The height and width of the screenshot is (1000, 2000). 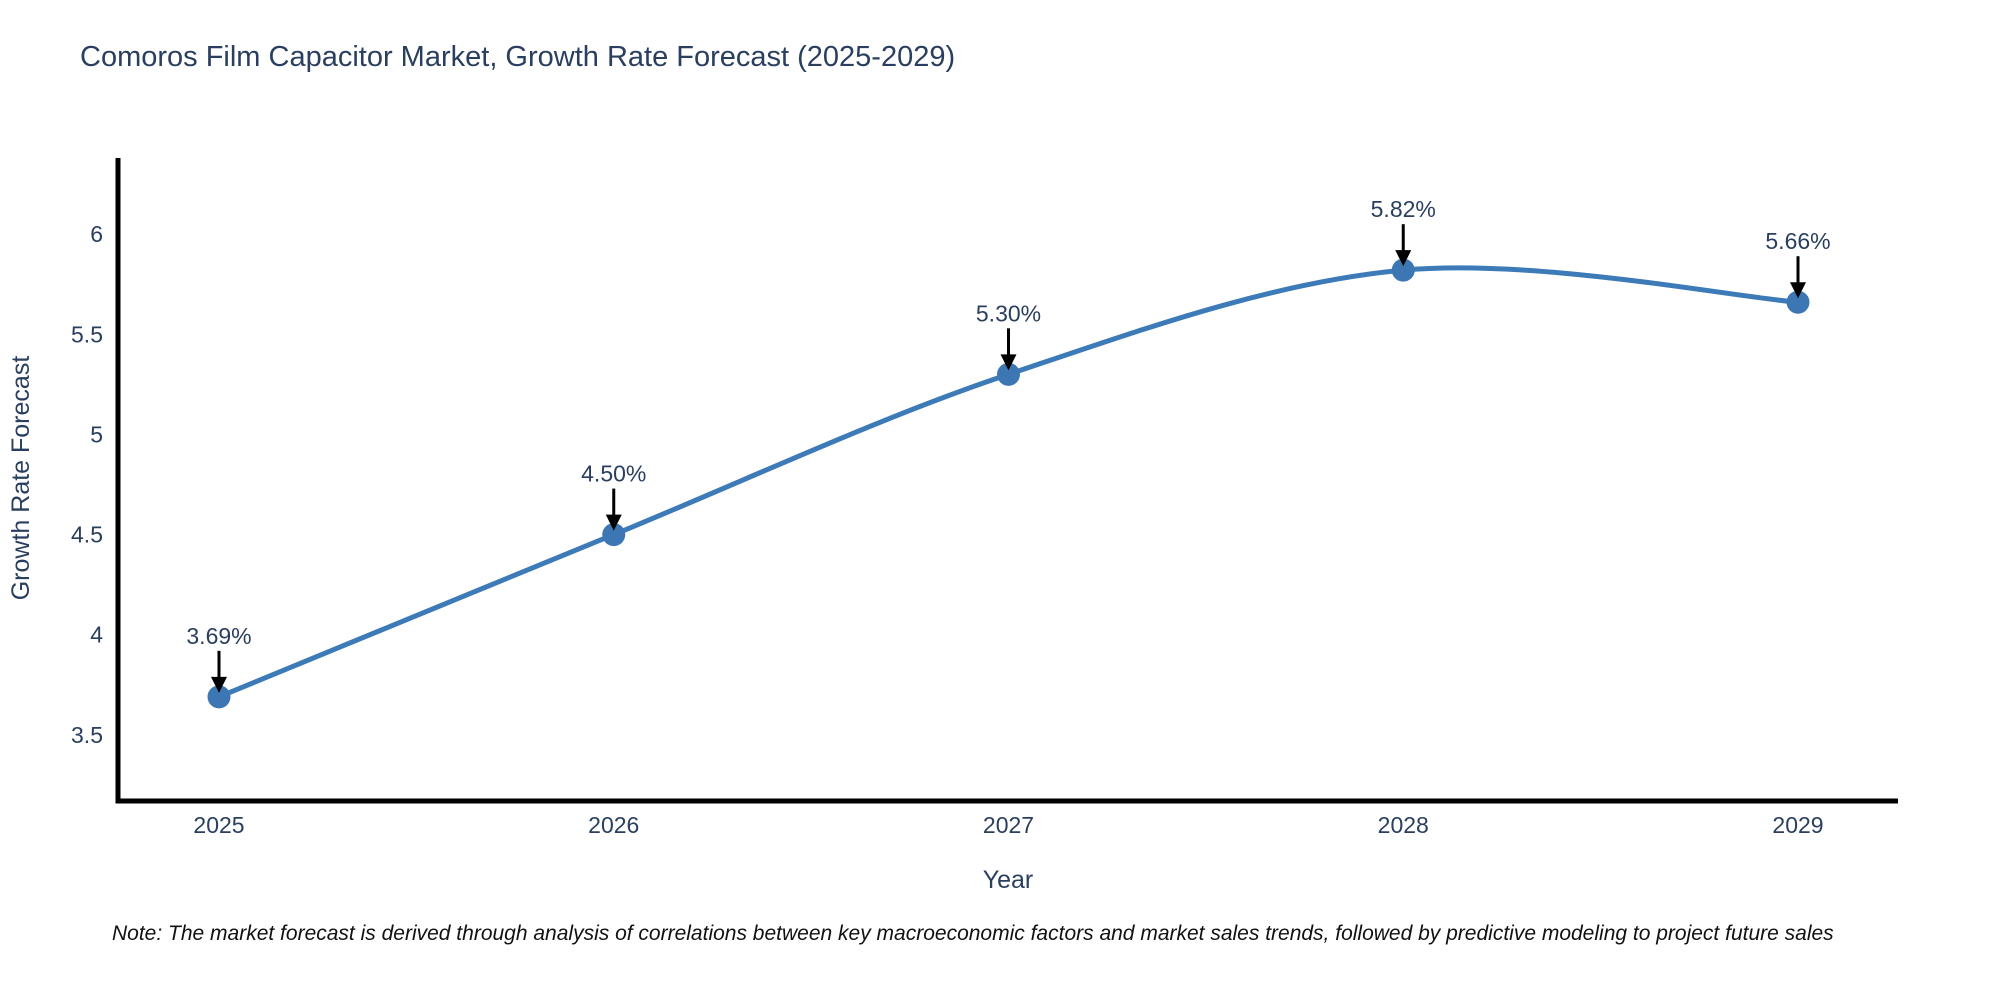 I want to click on y-tick-label: 4.5, so click(x=87, y=535).